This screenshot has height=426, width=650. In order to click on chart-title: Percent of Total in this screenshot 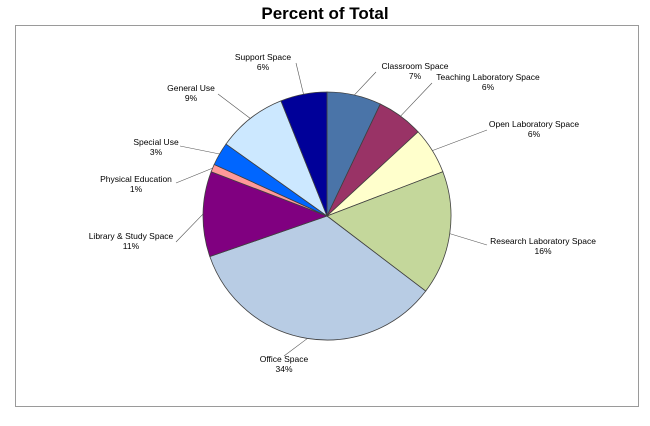, I will do `click(325, 13)`.